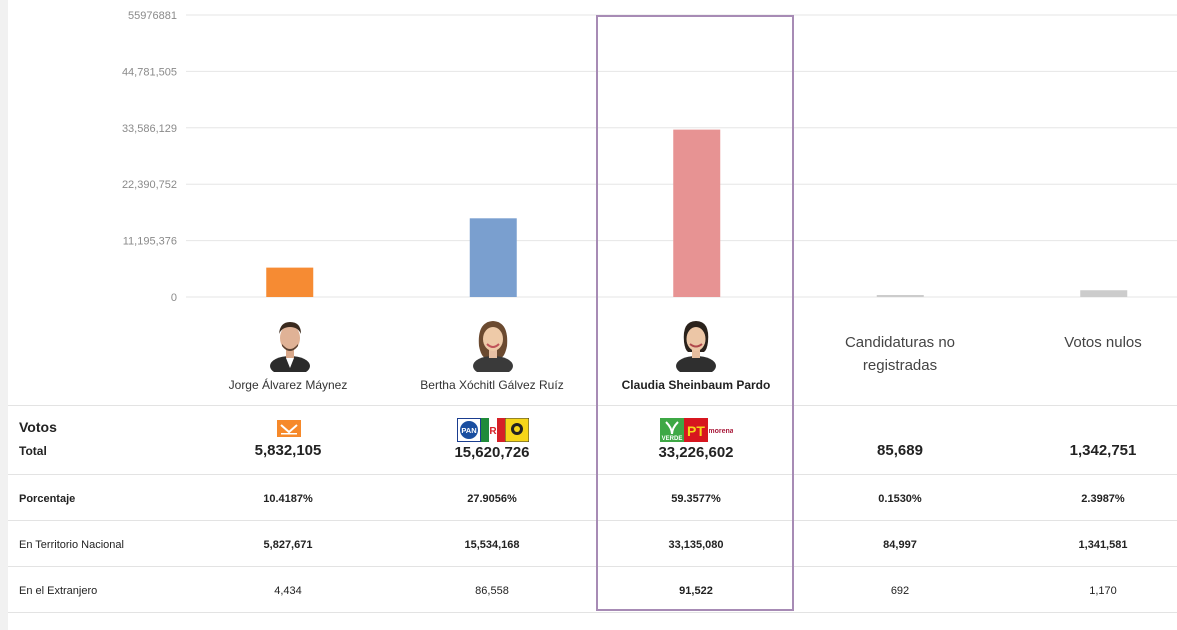 The image size is (1177, 630). Describe the element at coordinates (150, 242) in the screenshot. I see `y-tick-label: 11,195,376` at that location.